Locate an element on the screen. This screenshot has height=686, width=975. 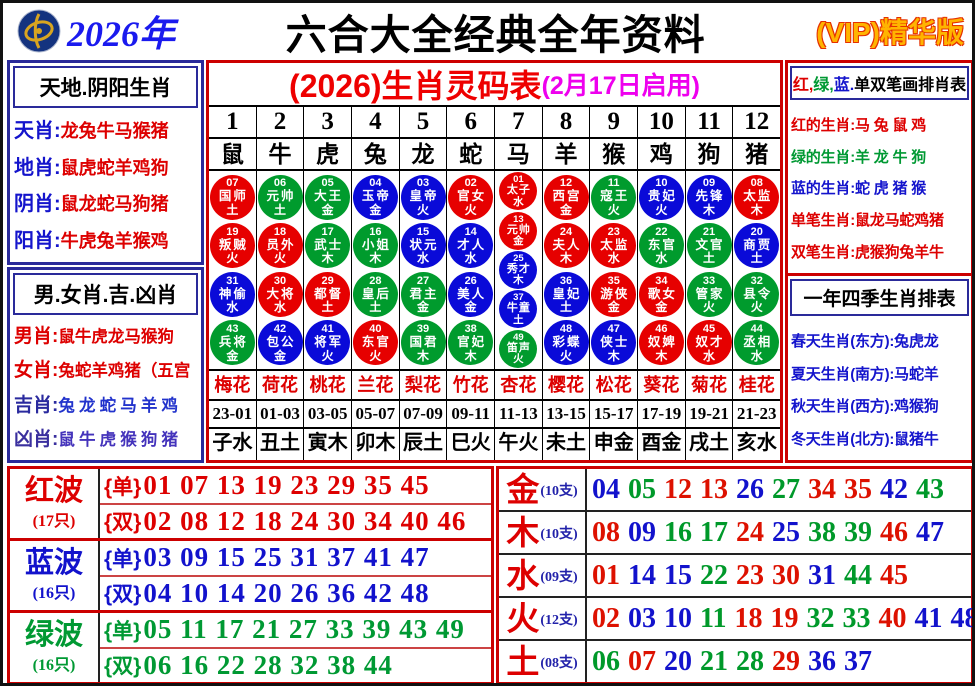
column-number: 5 is located at coordinates (424, 122).